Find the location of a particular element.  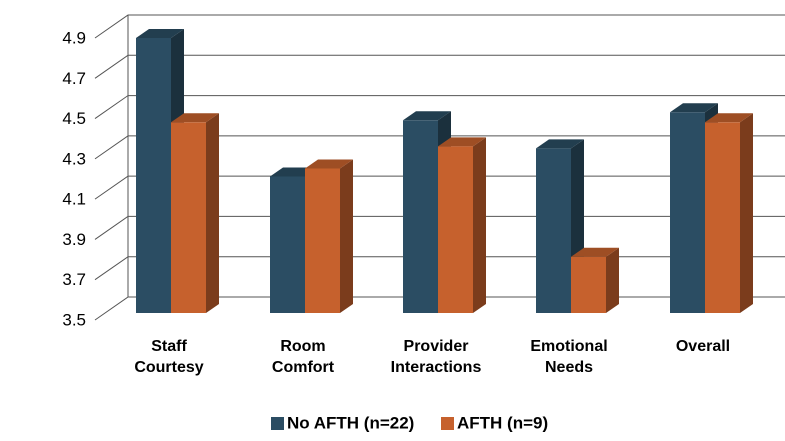

x-tick-label: Interactions is located at coordinates (436, 367).